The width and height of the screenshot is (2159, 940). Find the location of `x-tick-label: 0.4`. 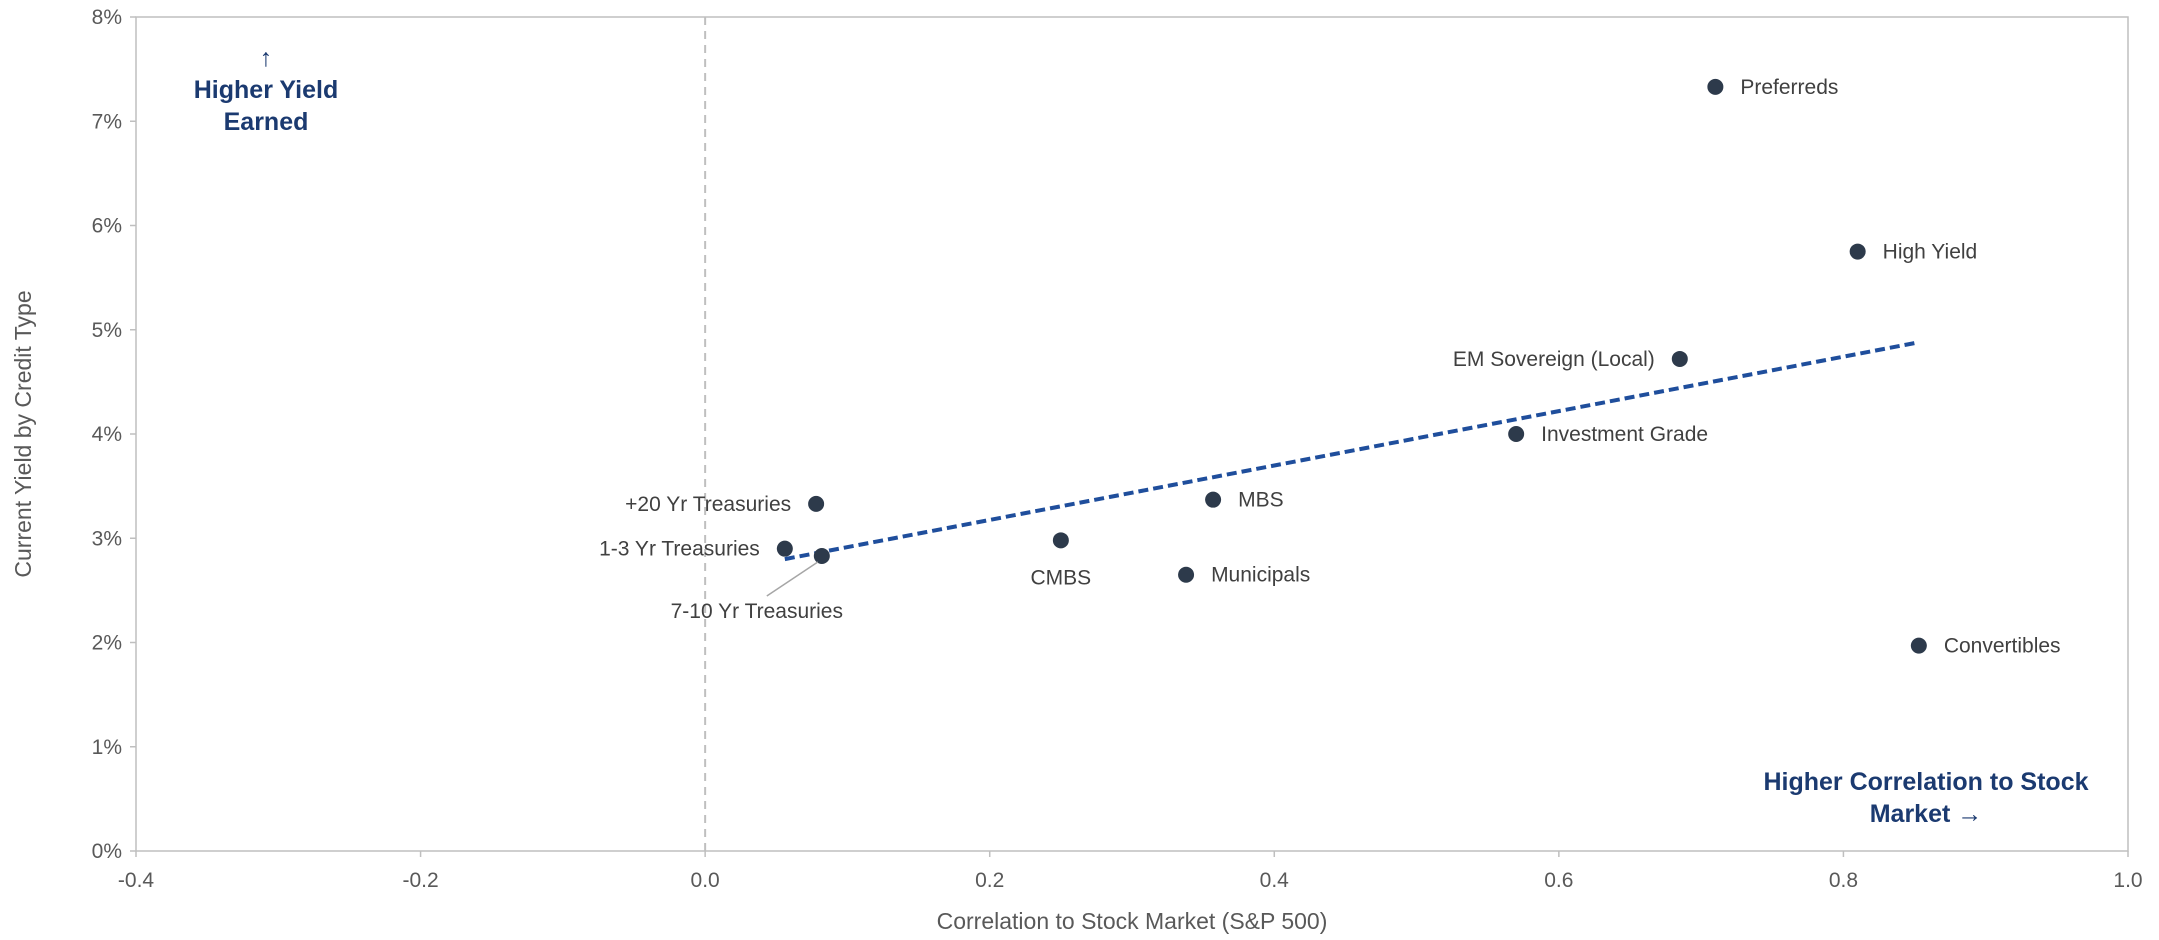

x-tick-label: 0.4 is located at coordinates (1275, 880).